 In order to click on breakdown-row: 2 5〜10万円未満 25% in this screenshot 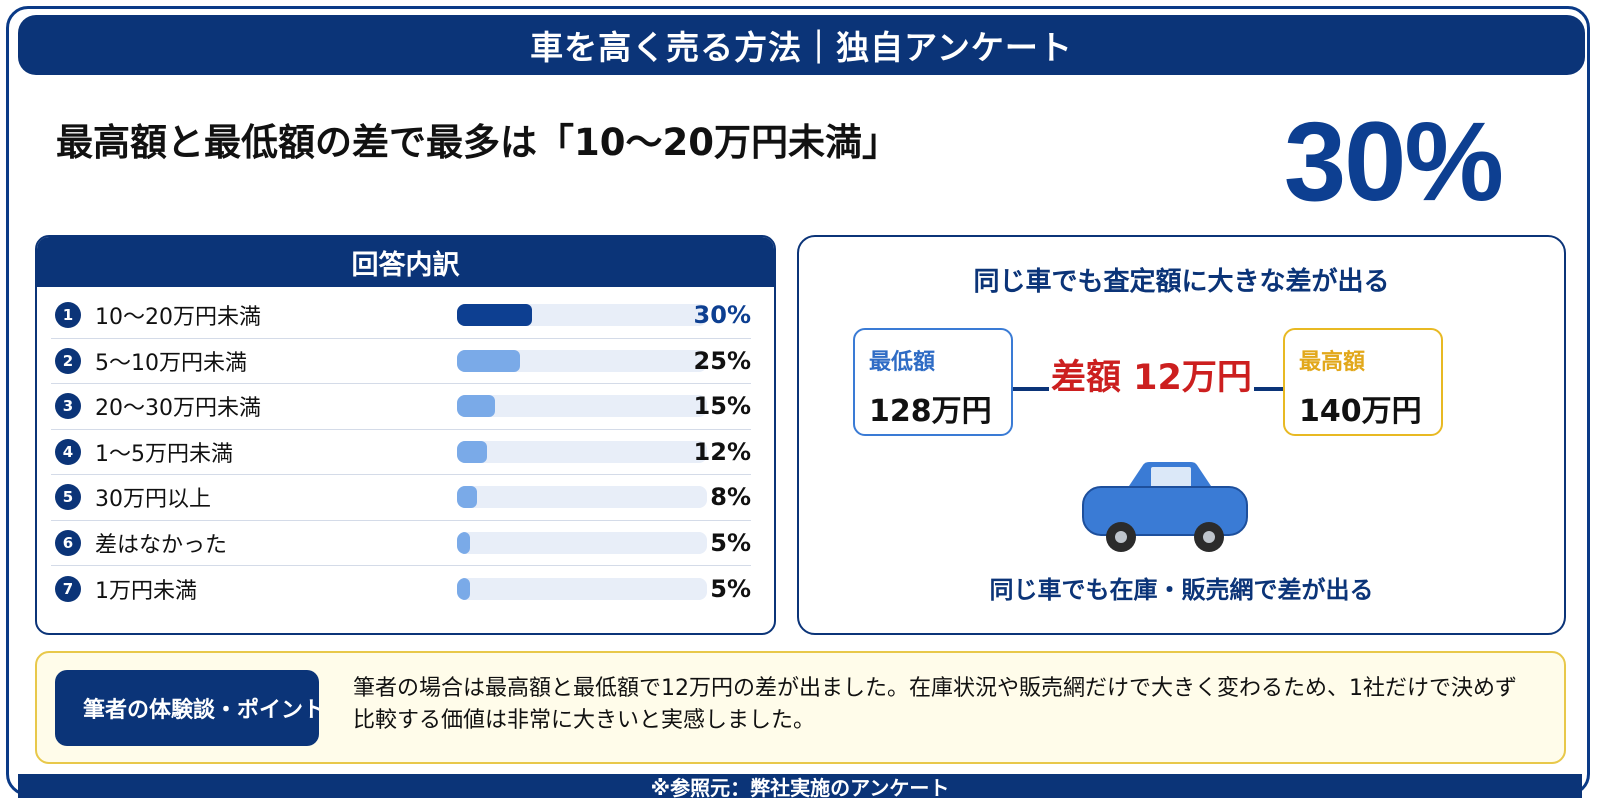, I will do `click(401, 361)`.